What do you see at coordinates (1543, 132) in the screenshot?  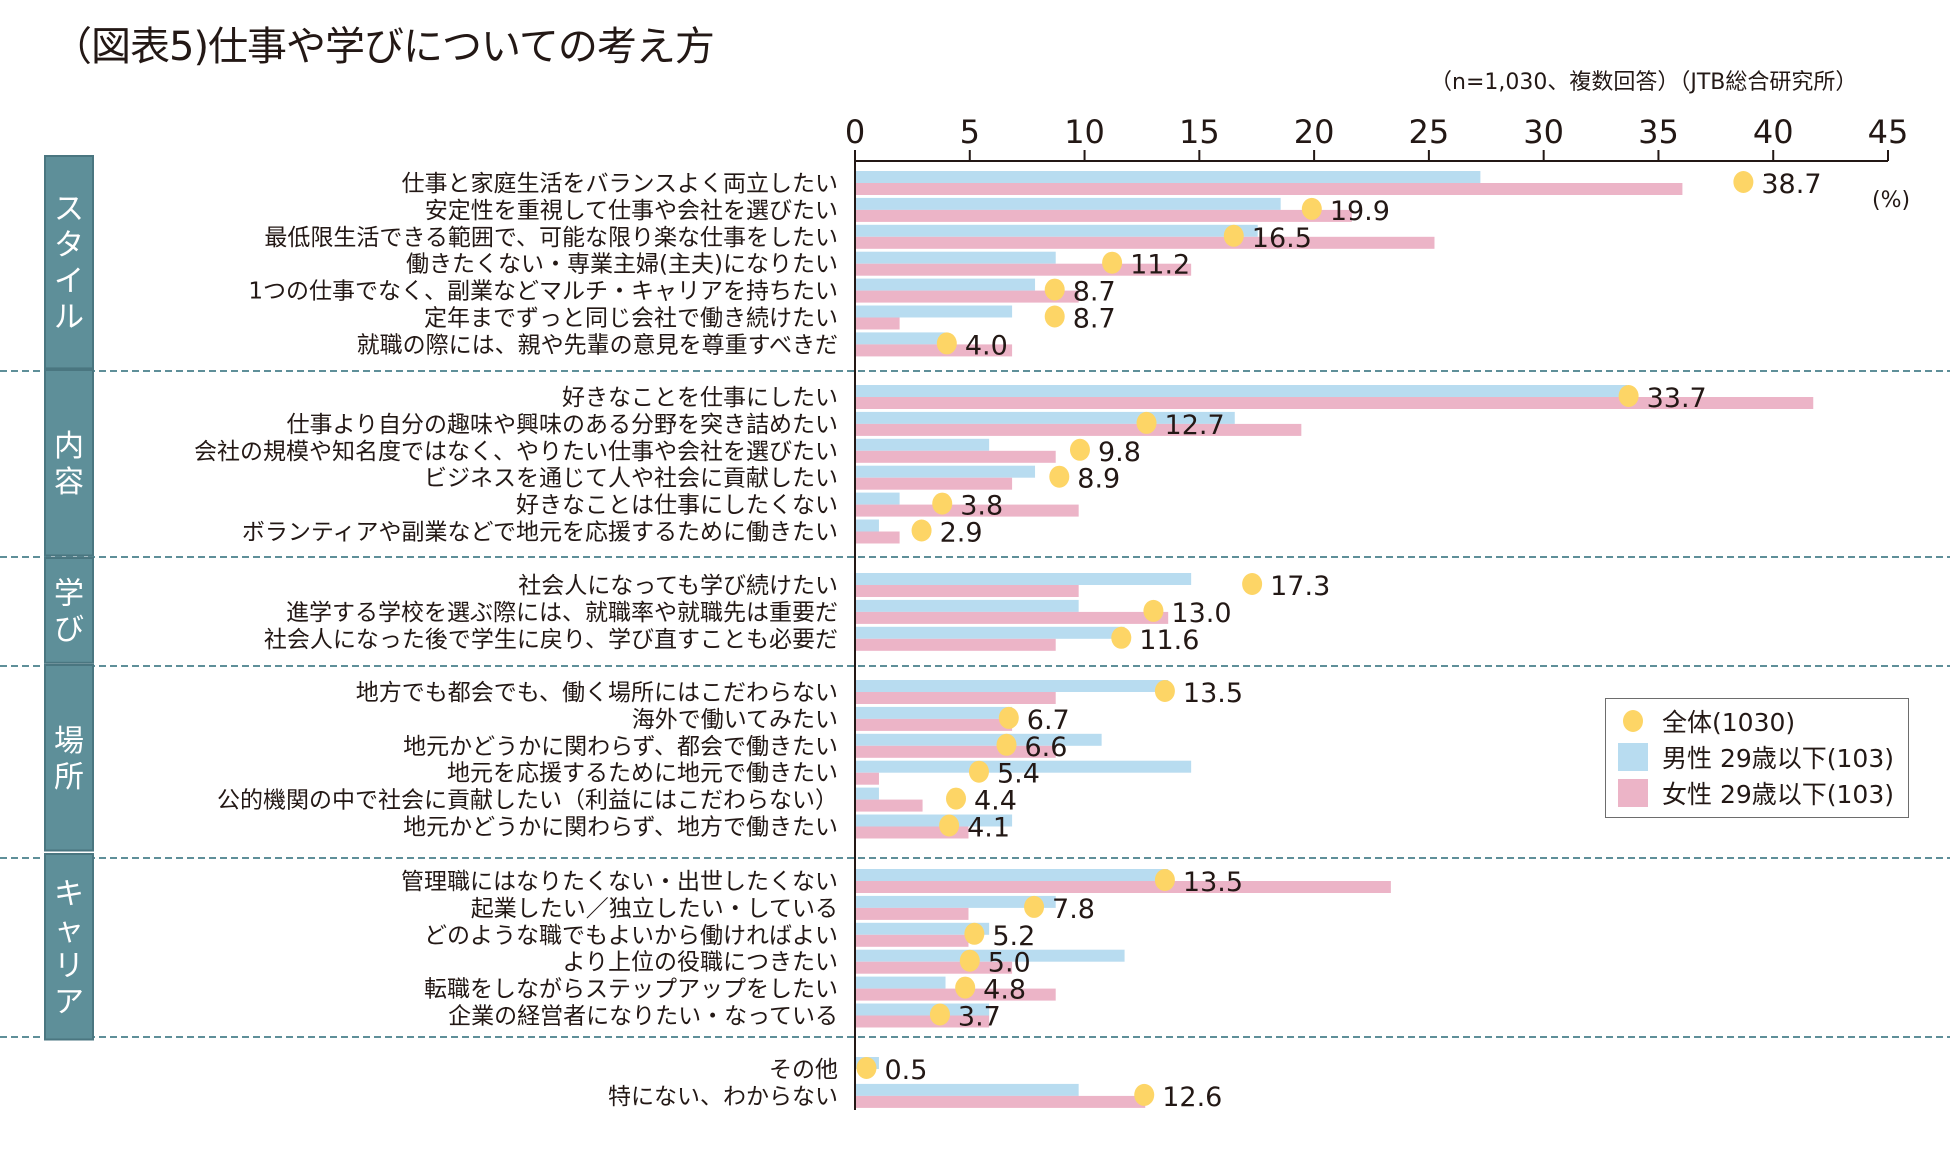 I see `x-tick-label: 30` at bounding box center [1543, 132].